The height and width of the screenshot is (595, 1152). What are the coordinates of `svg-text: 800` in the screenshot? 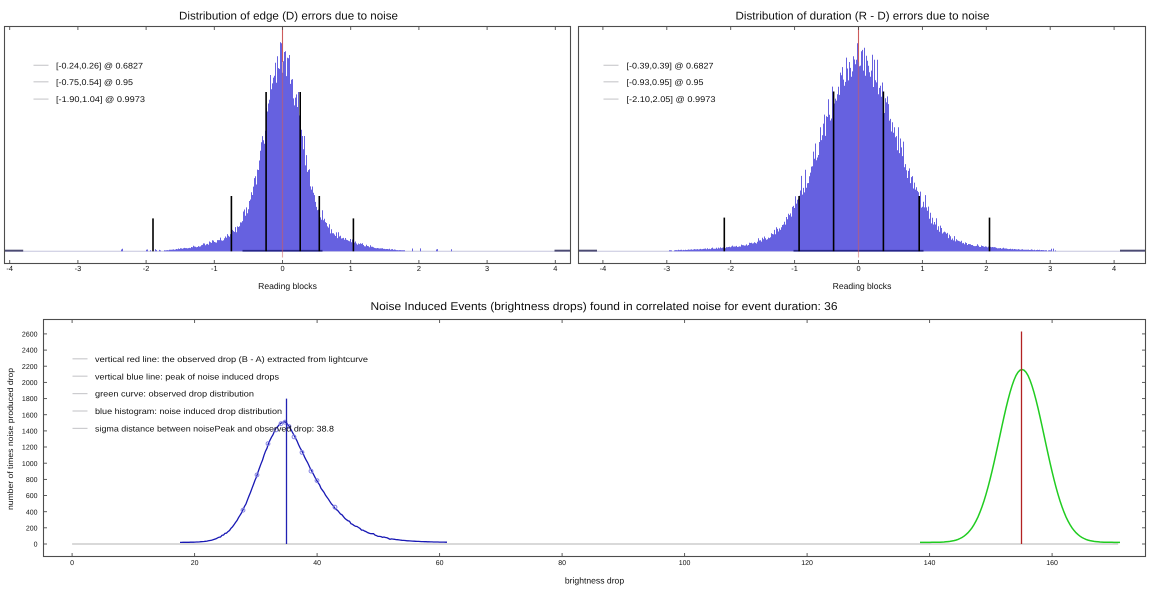 It's located at (32, 480).